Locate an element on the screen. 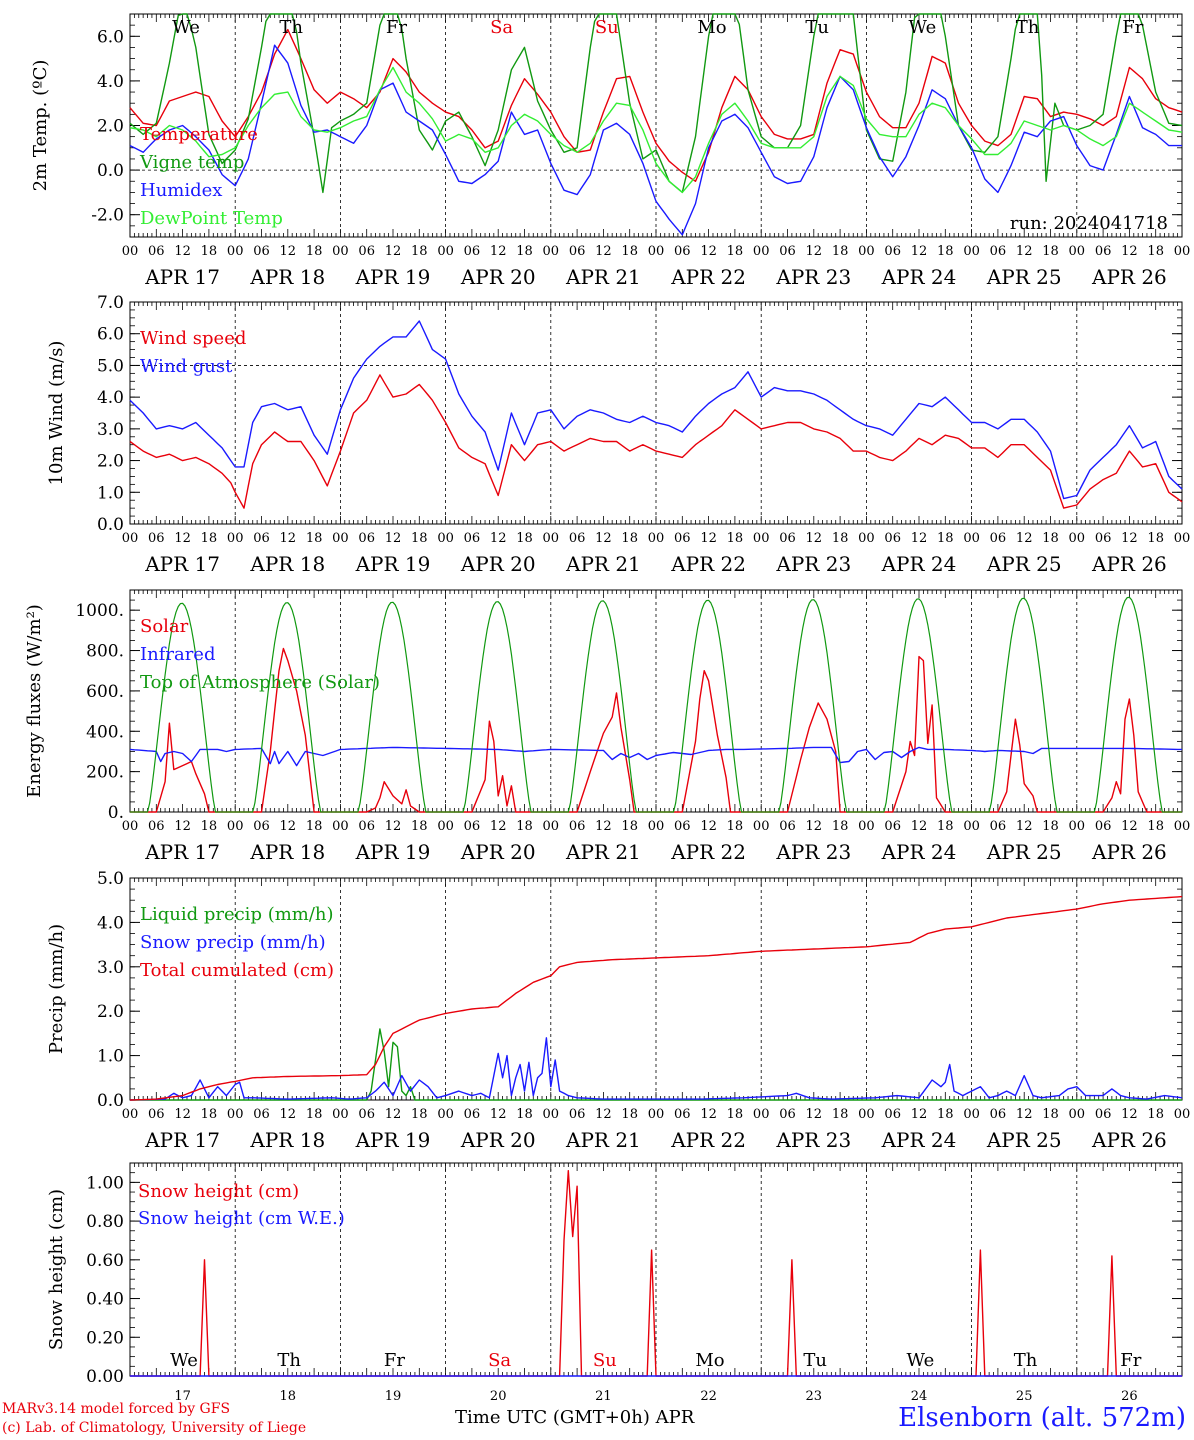 This screenshot has height=1440, width=1194. day-tag: Mo is located at coordinates (709, 1360).